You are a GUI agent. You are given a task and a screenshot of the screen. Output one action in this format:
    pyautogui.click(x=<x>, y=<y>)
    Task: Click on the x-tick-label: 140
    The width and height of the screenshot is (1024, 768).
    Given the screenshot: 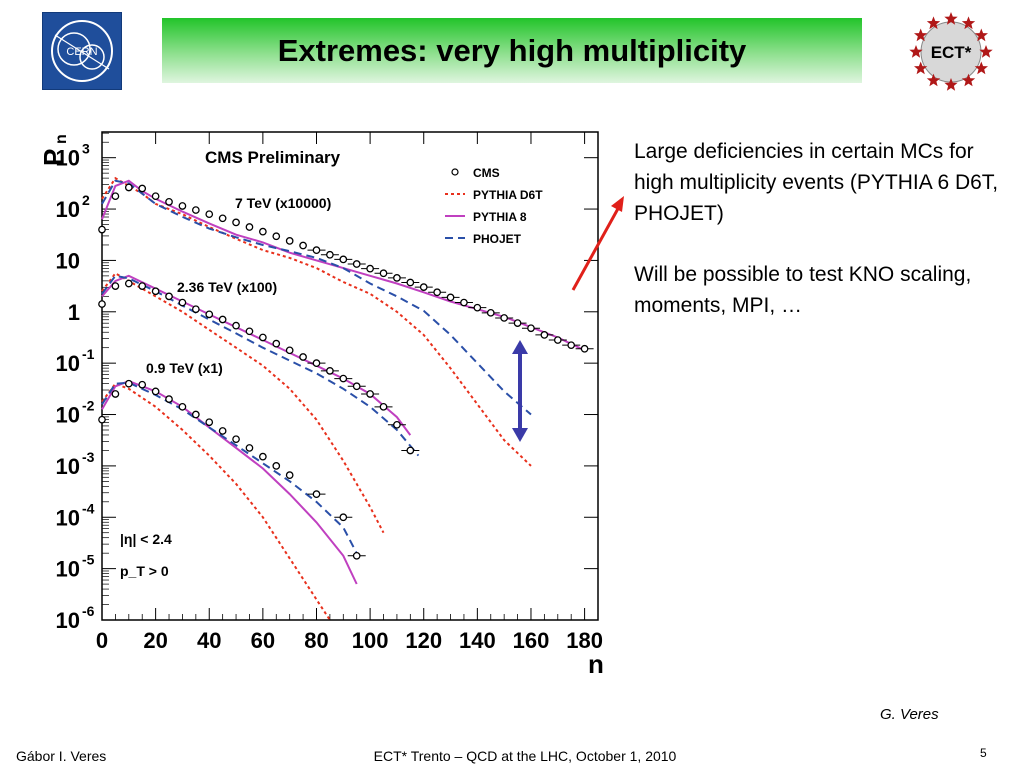 What is the action you would take?
    pyautogui.click(x=477, y=640)
    